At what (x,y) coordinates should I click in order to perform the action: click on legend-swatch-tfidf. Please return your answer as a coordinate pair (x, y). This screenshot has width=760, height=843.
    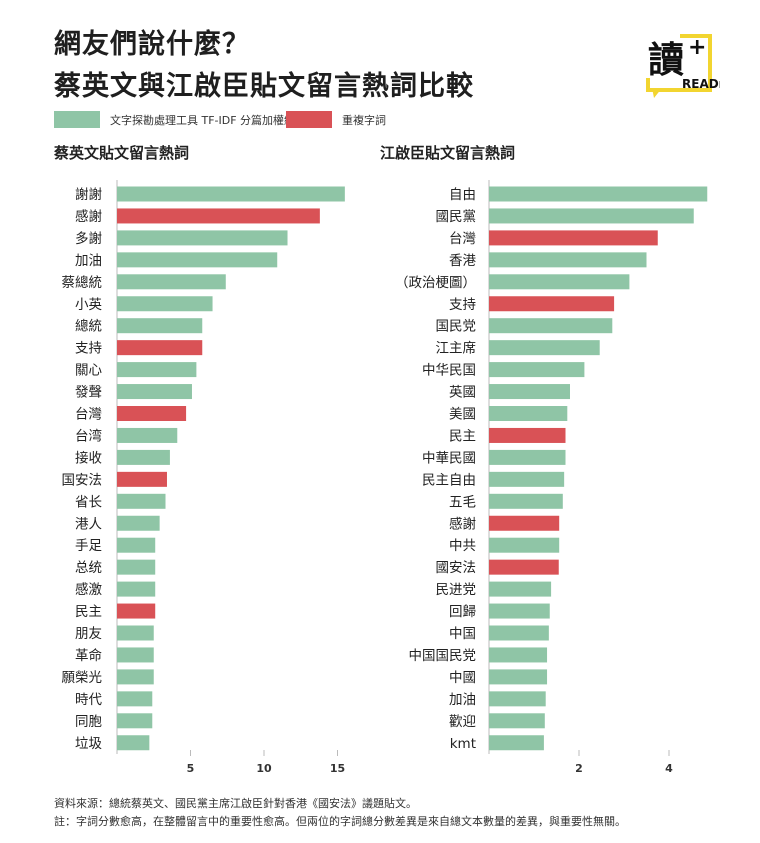
    Looking at the image, I should click on (77, 119).